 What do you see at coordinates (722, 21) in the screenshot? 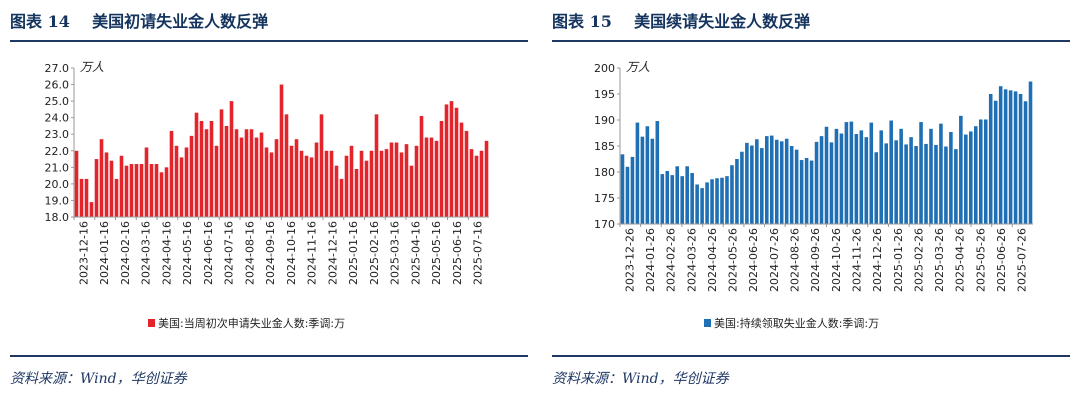
I see `figure-title-text: 美国续请失业金人数反弹` at bounding box center [722, 21].